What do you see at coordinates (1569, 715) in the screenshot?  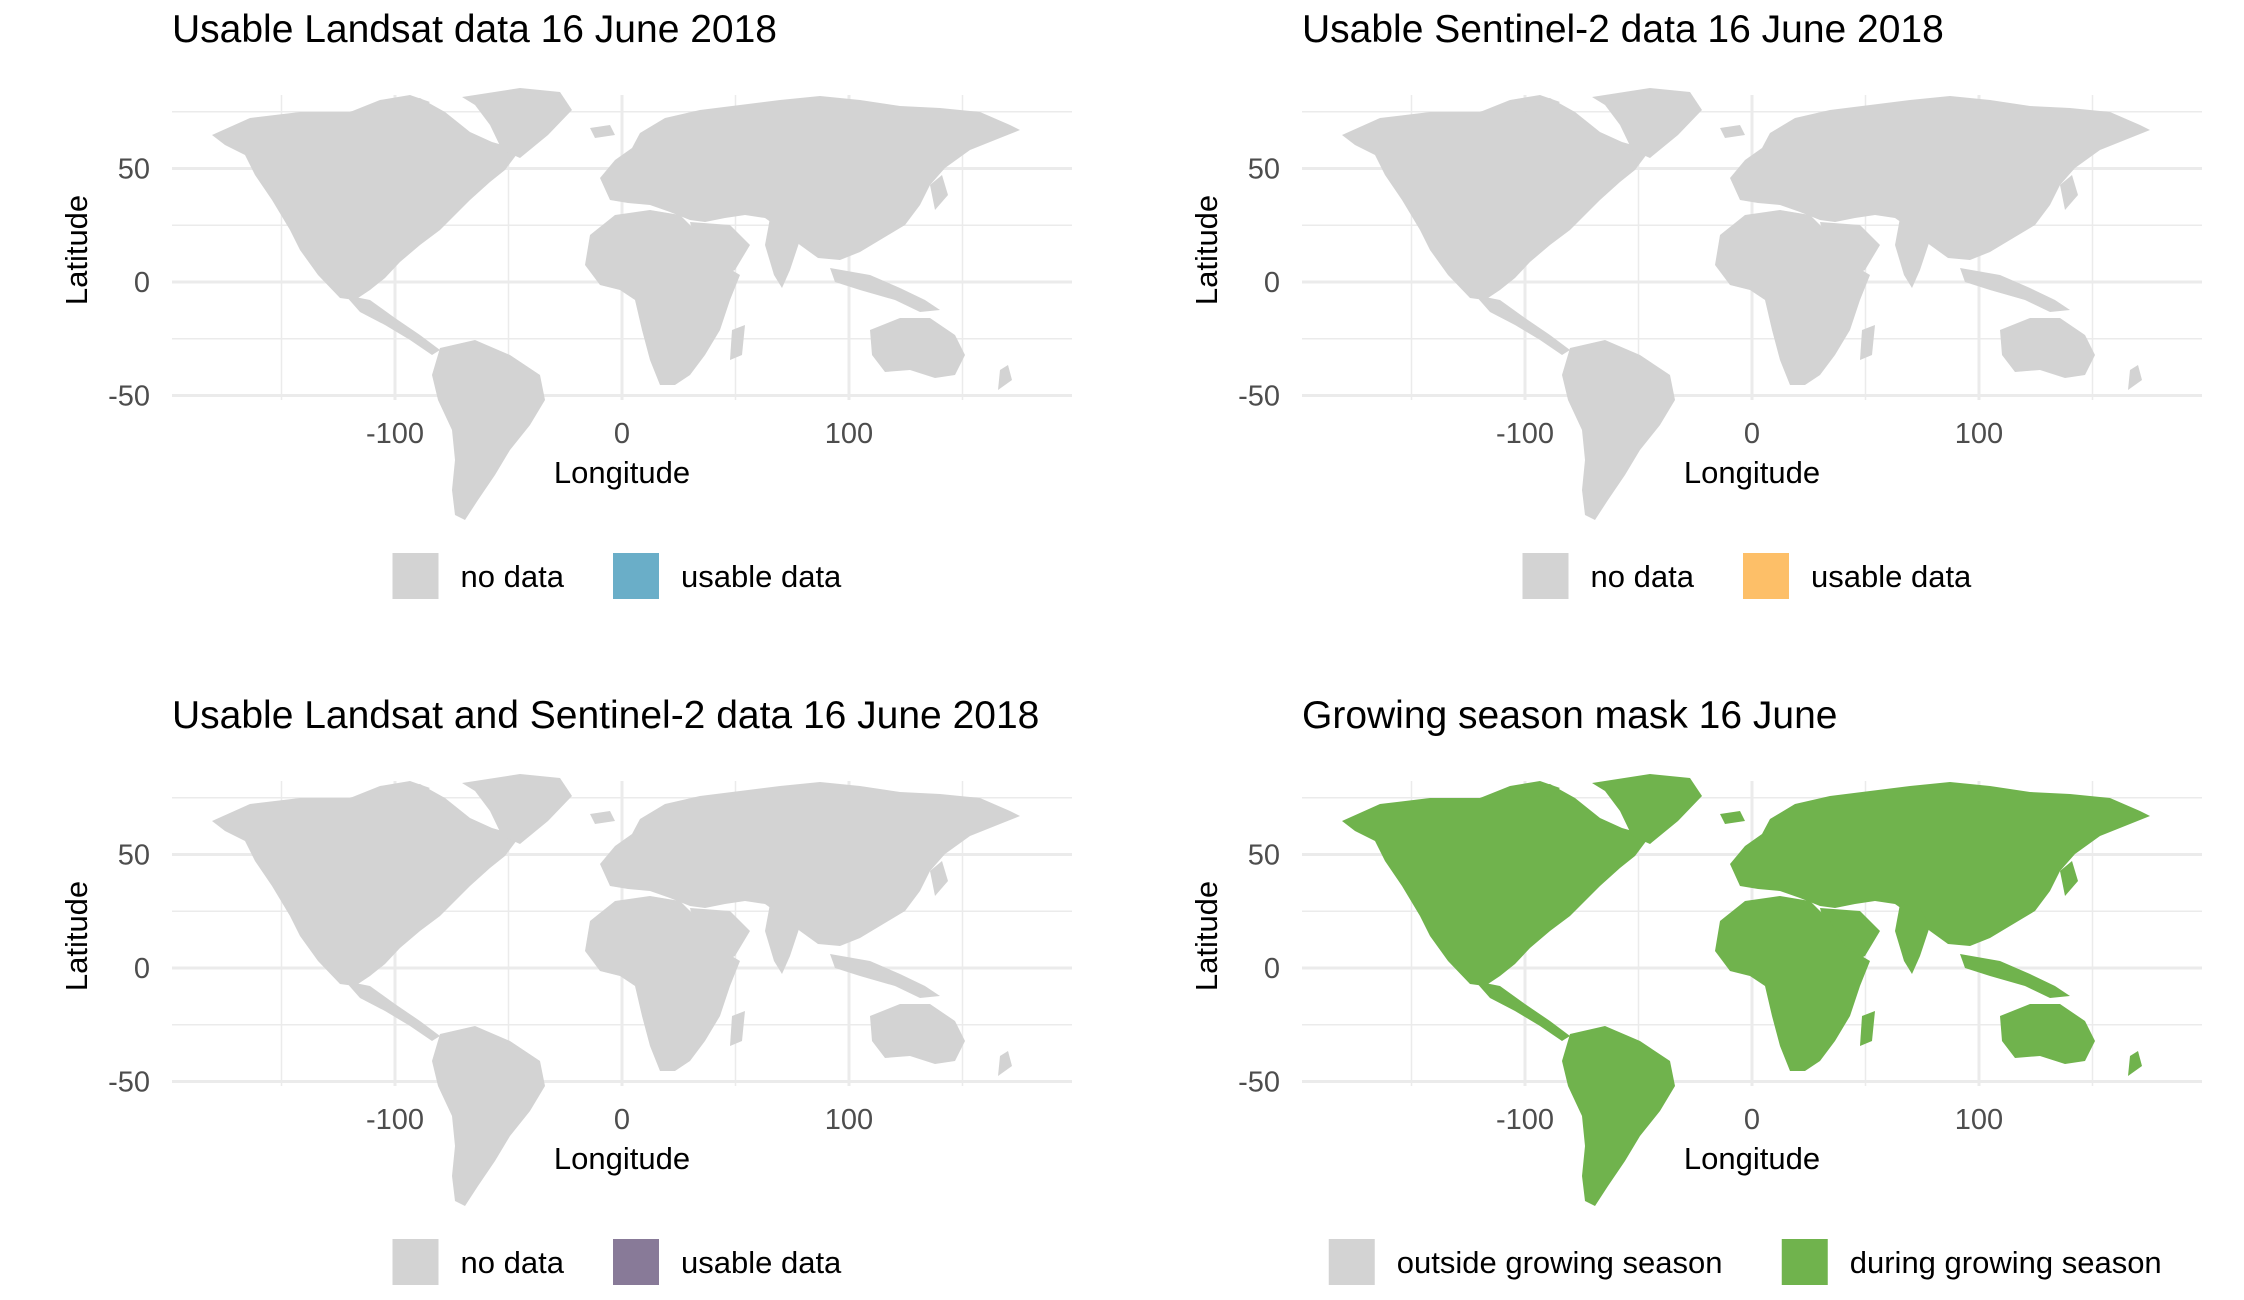 I see `panel-title: Growing season mask 16 June` at bounding box center [1569, 715].